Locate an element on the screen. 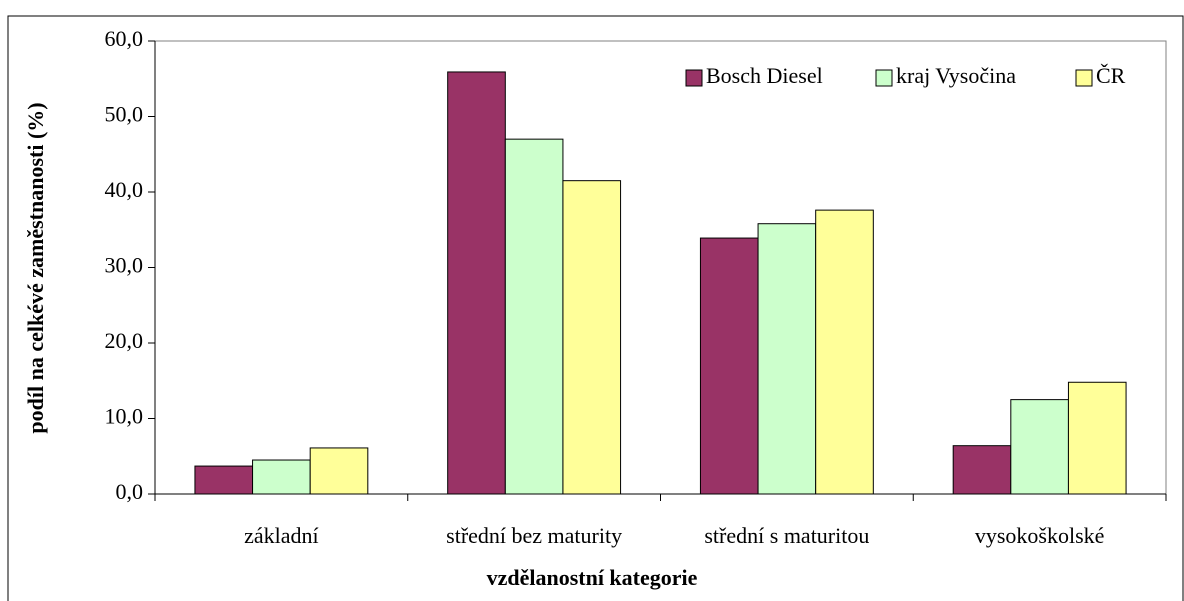  legend-label: kraj Vysočina is located at coordinates (956, 75).